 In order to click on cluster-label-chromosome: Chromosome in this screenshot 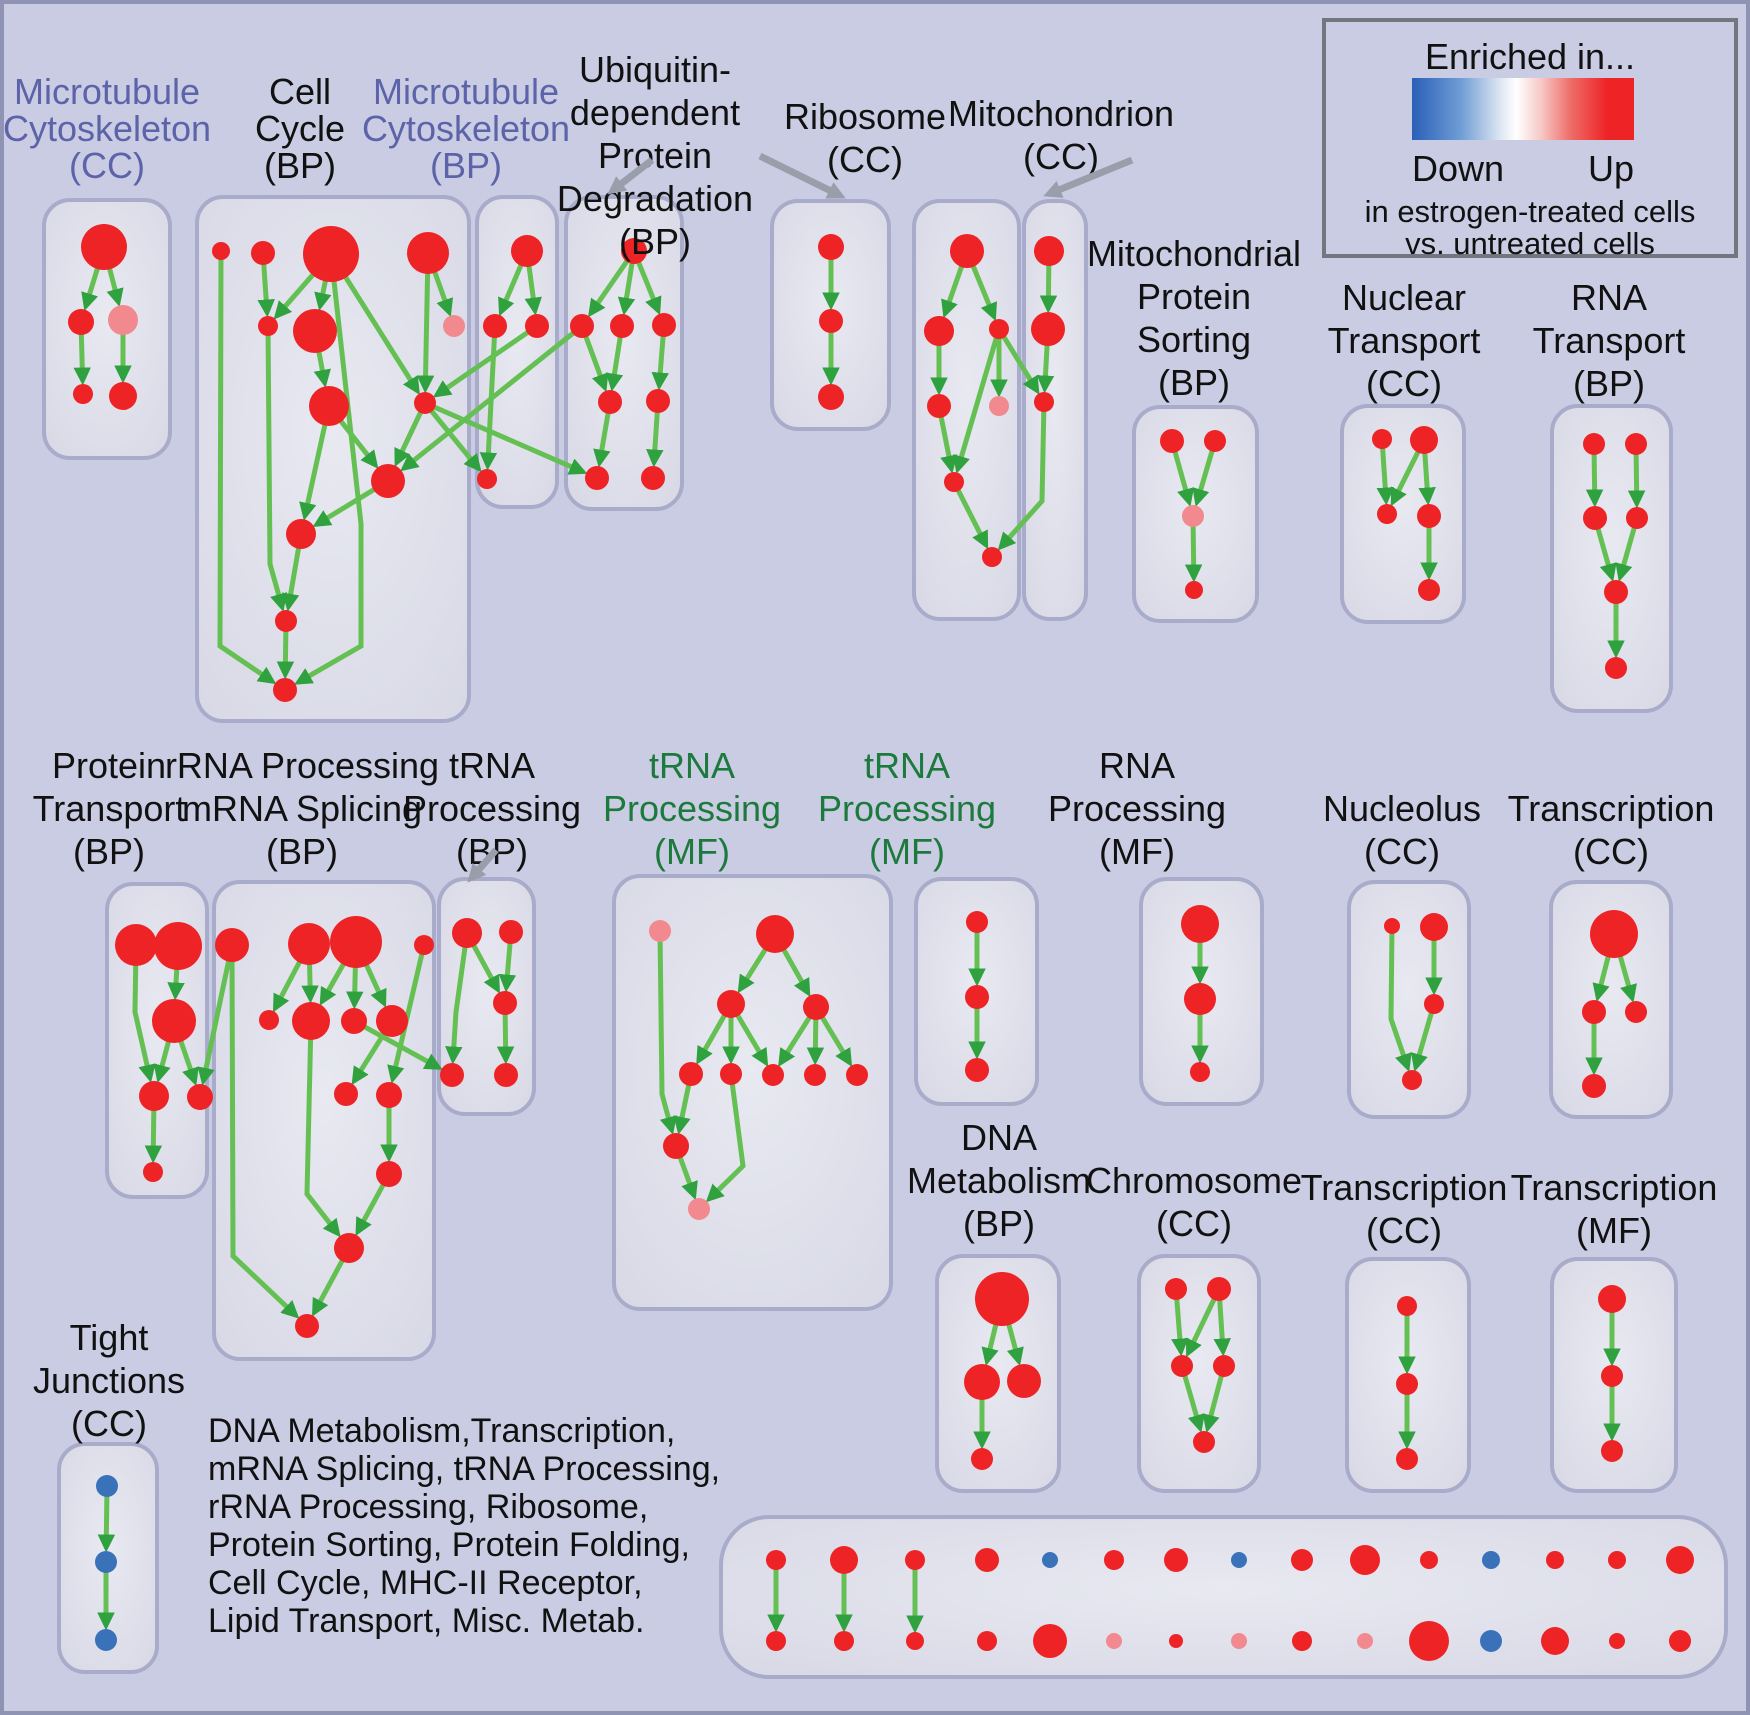, I will do `click(1194, 1180)`.